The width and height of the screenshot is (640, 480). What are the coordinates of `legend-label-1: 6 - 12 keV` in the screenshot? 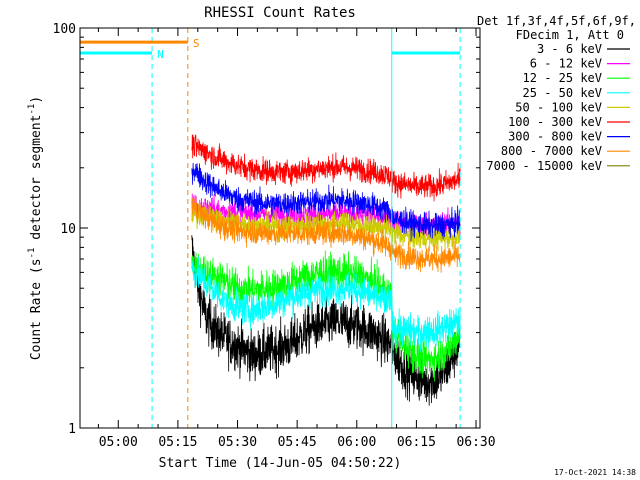 It's located at (566, 64).